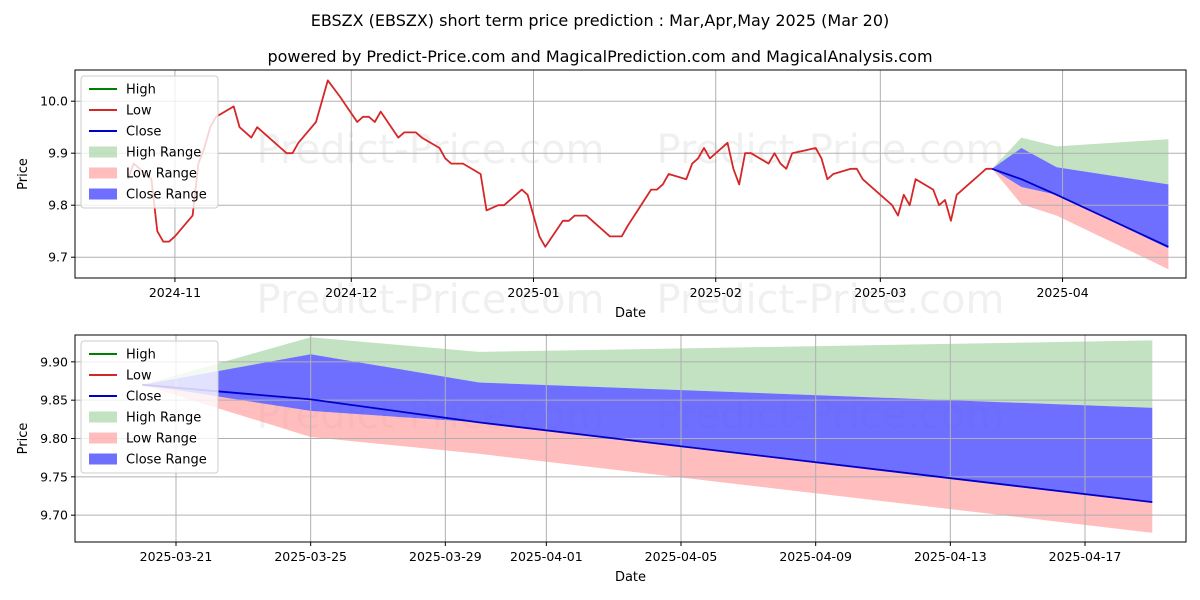  I want to click on series-low-range-band, so click(1080, 219).